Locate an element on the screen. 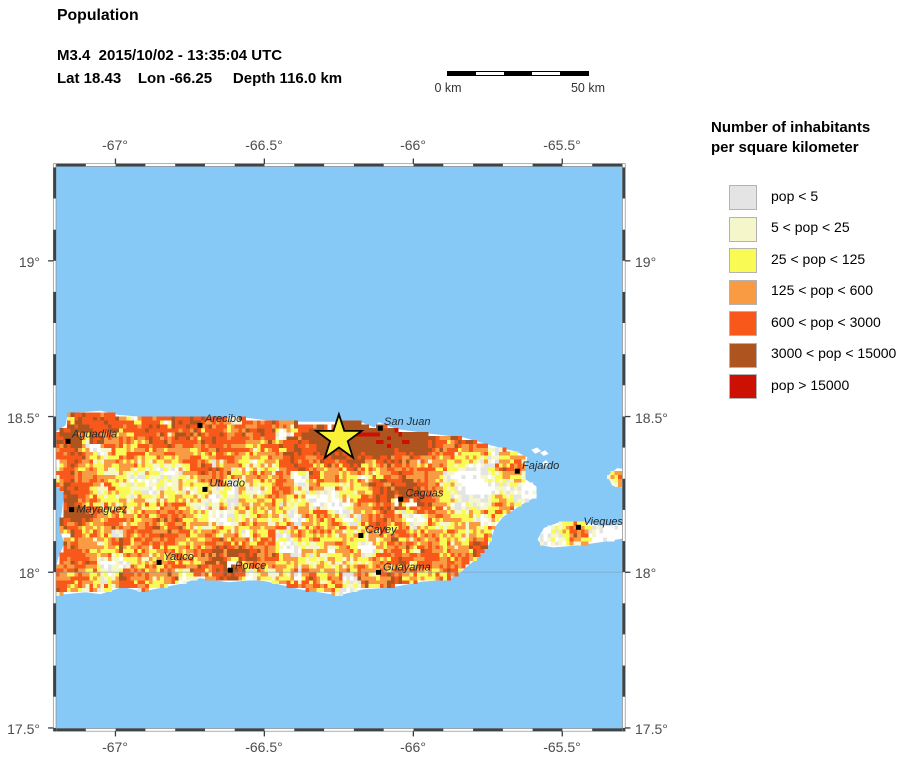 The width and height of the screenshot is (904, 767). svg-text: Cayey is located at coordinates (382, 530).